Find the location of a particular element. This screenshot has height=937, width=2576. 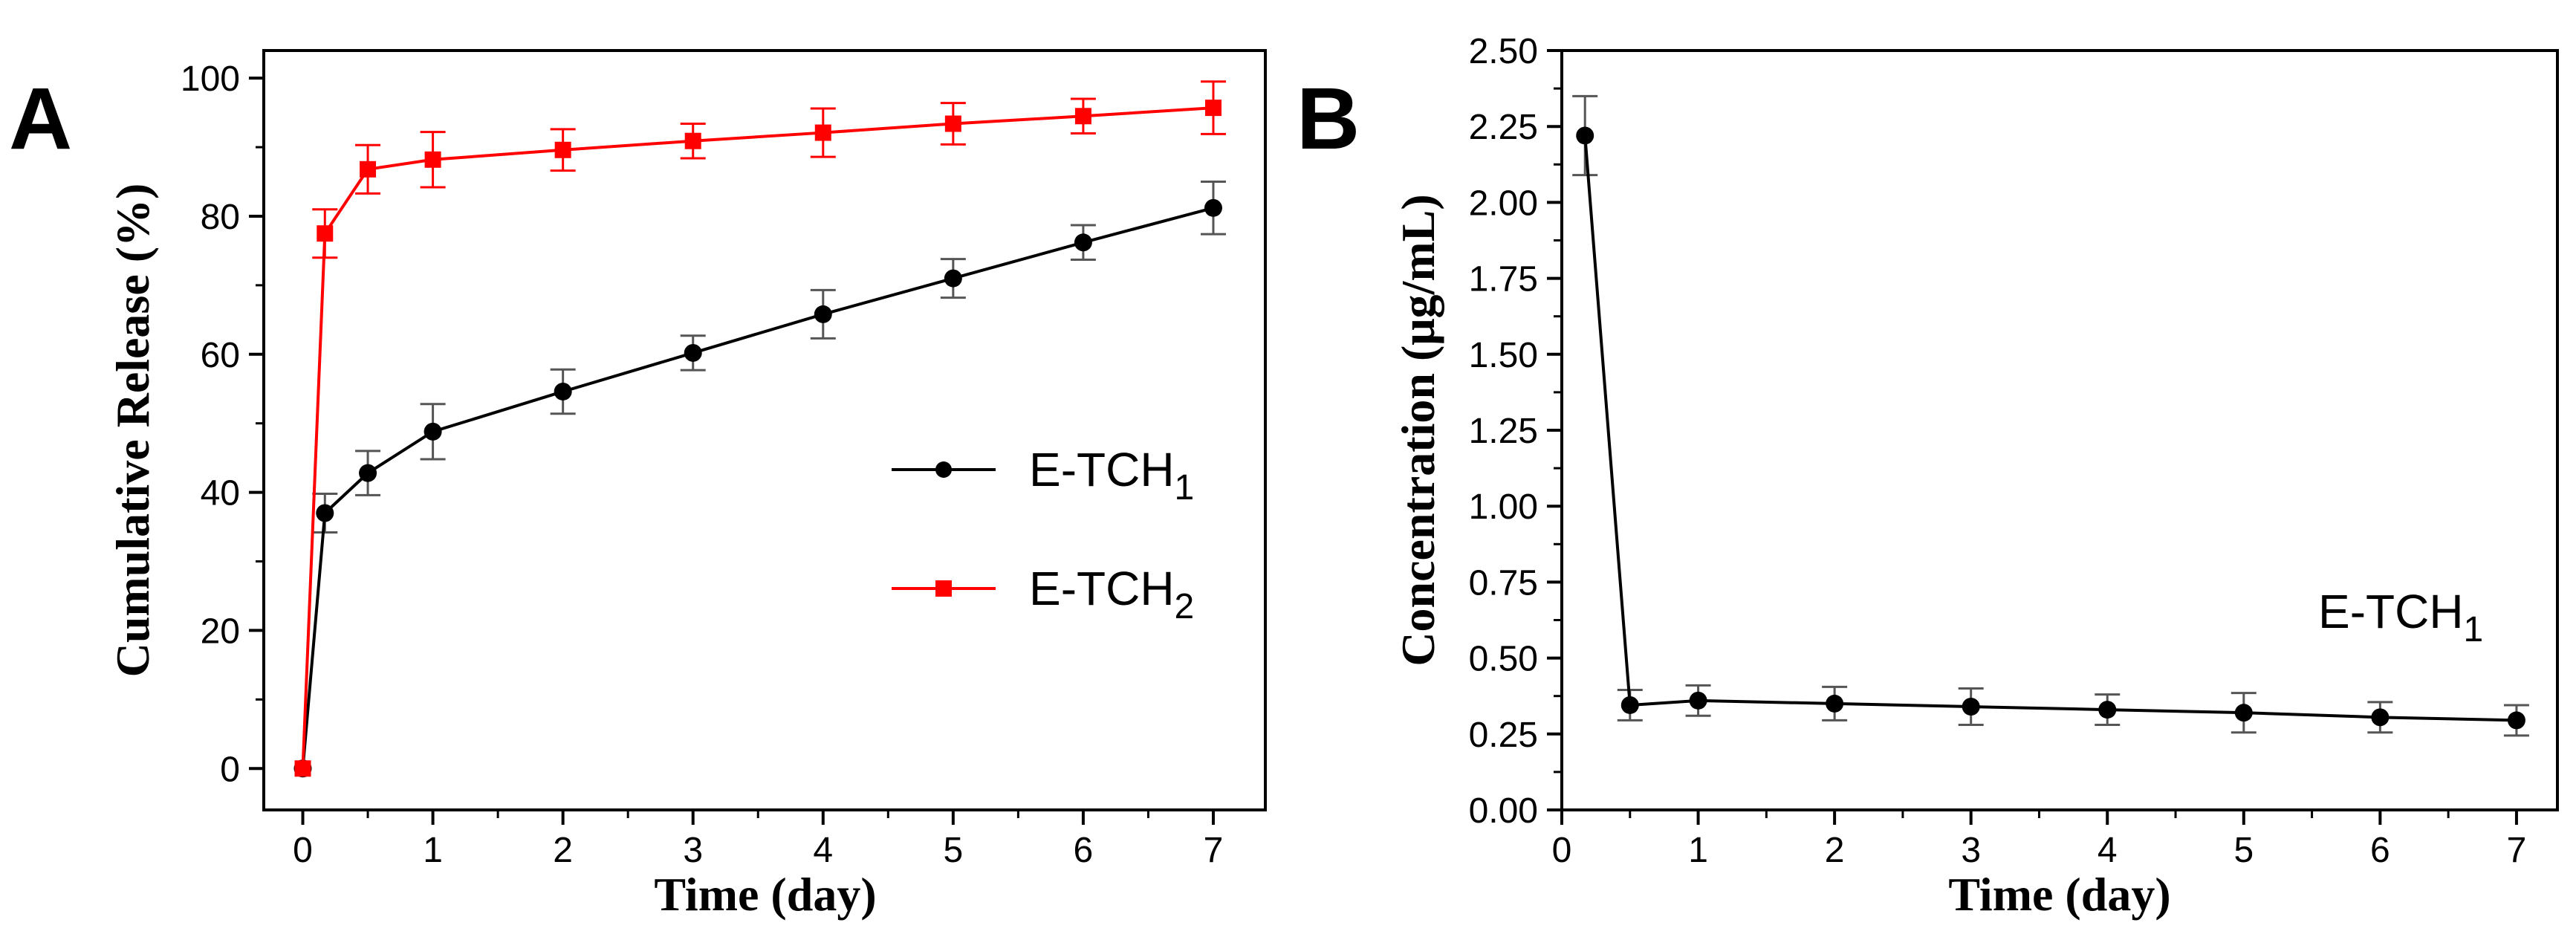

x-axis-title-b: Time (day) is located at coordinates (2059, 894).